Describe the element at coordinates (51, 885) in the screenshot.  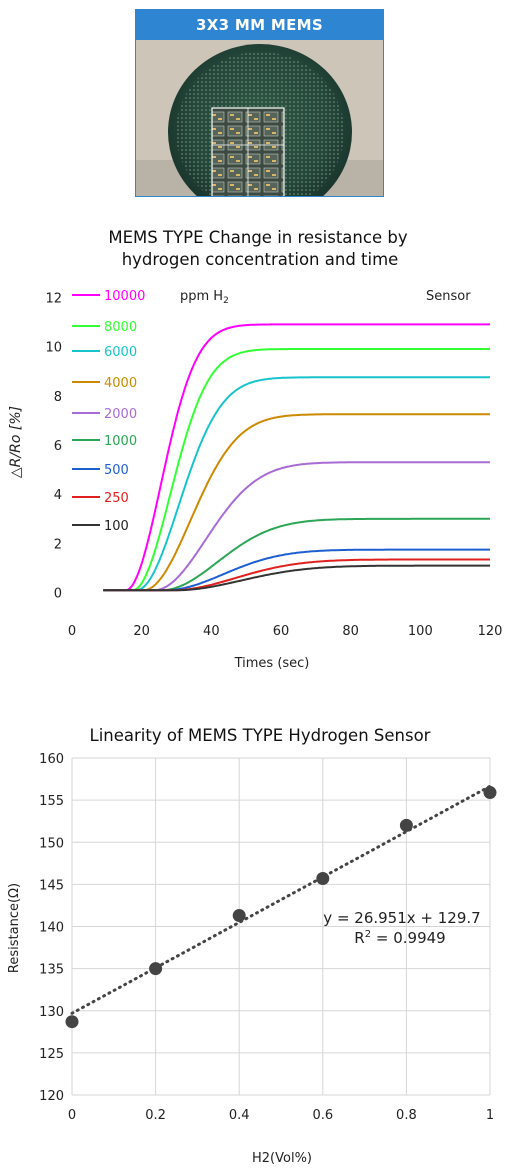
I see `chart2-y-tick-5: 145` at that location.